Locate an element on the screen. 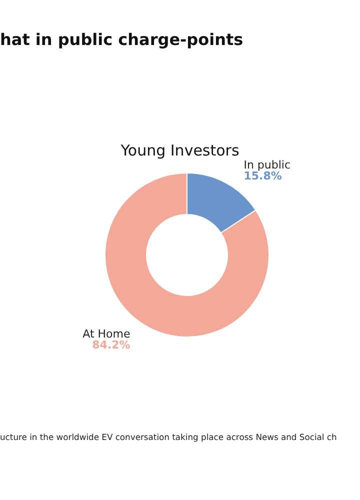 The height and width of the screenshot is (500, 360). text: ucture in the worldwide EV conversation taking place across News and Social ch is located at coordinates (169, 437).